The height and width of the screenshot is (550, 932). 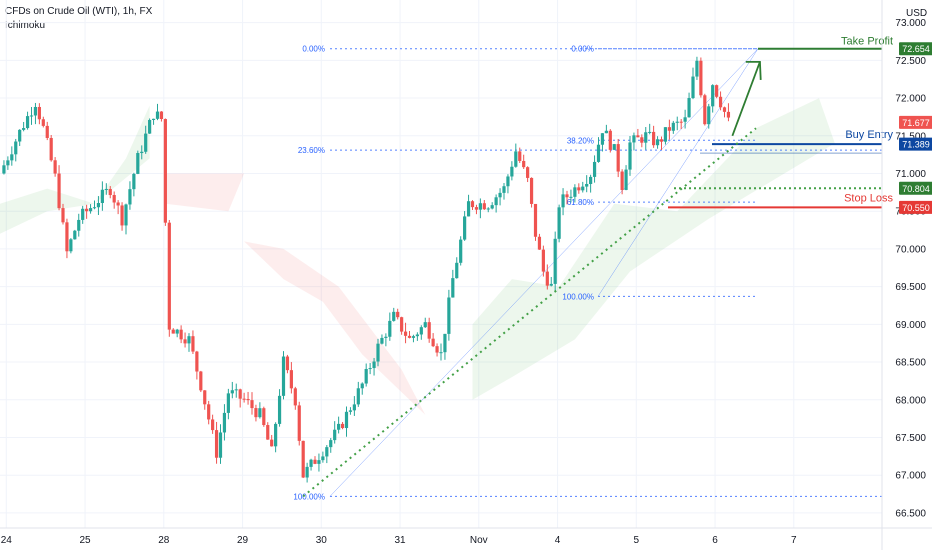 I want to click on stop-loss-tag-bg, so click(x=915, y=207).